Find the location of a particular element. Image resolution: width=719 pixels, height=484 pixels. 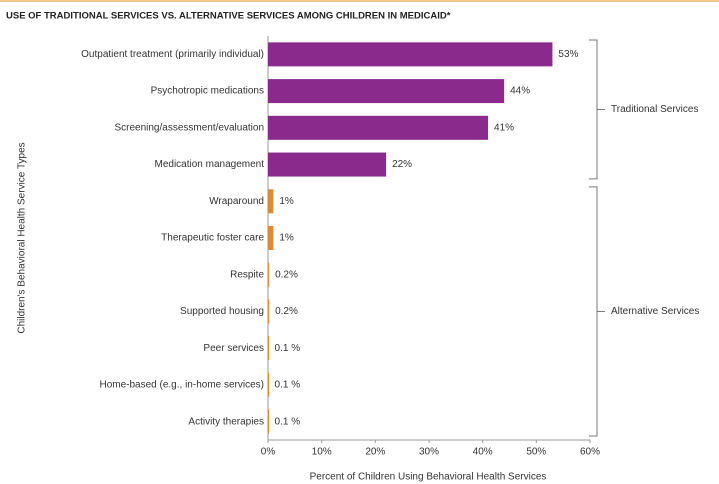

y-tick-label: Wraparound is located at coordinates (236, 201).